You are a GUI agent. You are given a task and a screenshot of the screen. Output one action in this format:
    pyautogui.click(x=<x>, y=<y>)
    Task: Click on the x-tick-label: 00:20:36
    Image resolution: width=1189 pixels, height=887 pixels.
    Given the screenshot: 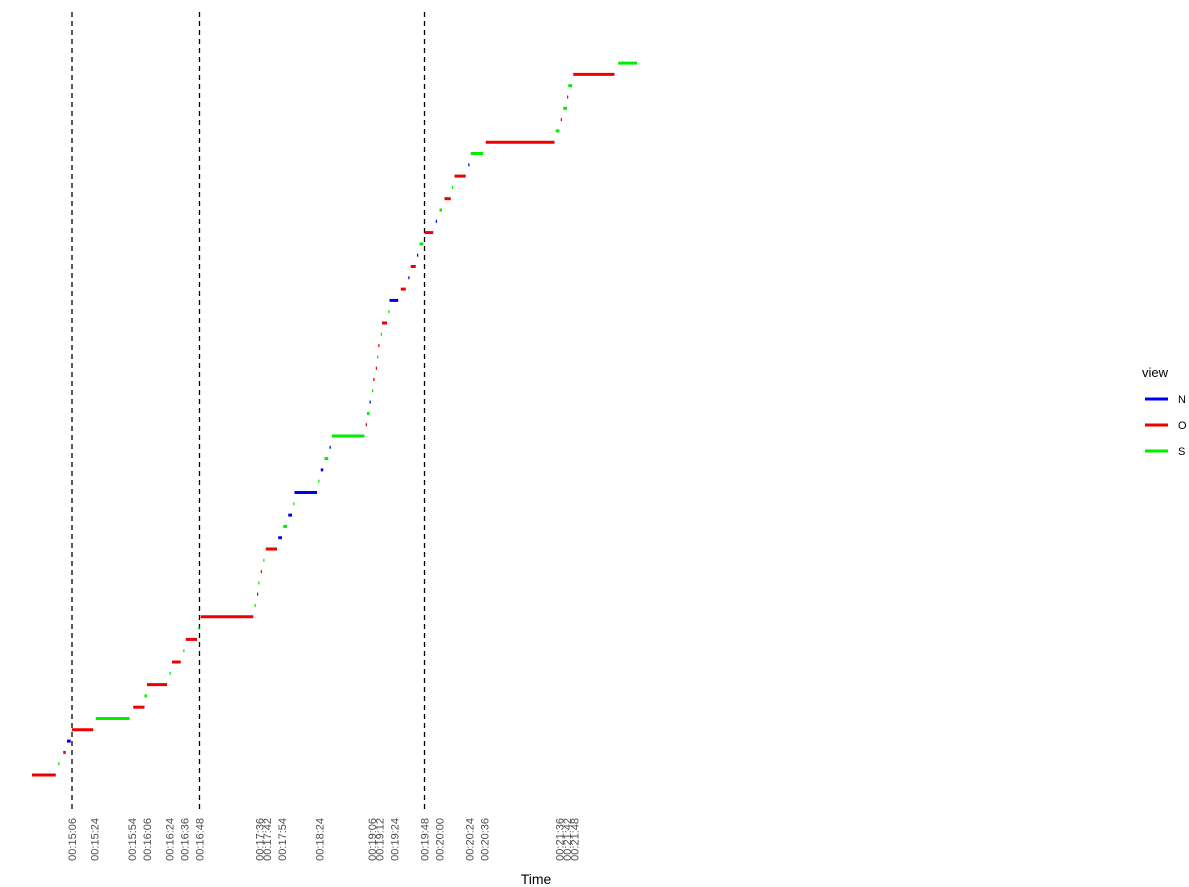 What is the action you would take?
    pyautogui.click(x=486, y=839)
    